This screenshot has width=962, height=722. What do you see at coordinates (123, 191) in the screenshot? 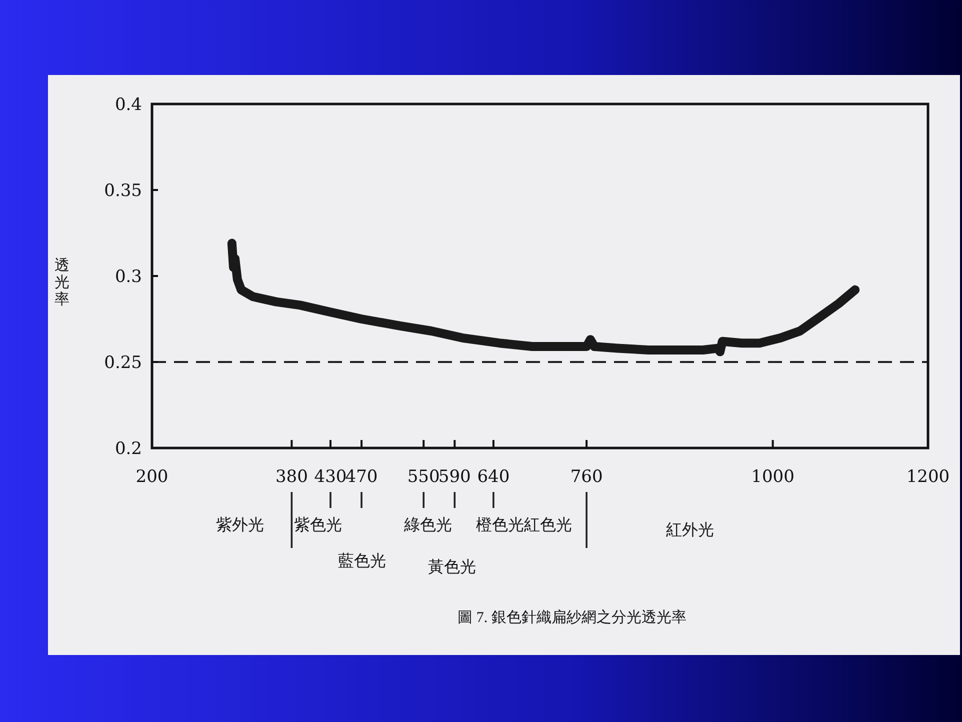
I see `y-tick-label: 0.35` at bounding box center [123, 191].